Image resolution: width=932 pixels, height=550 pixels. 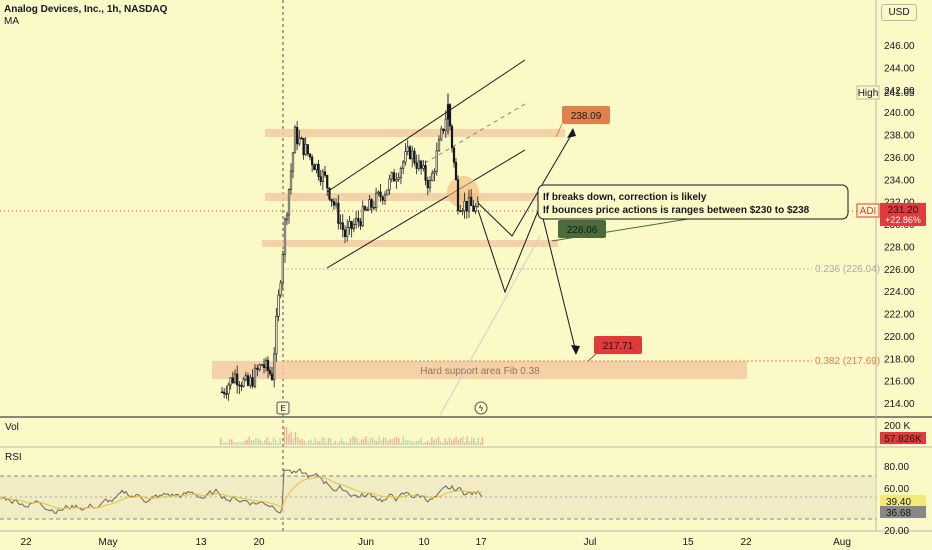 I want to click on currency-button: USD, so click(x=899, y=12).